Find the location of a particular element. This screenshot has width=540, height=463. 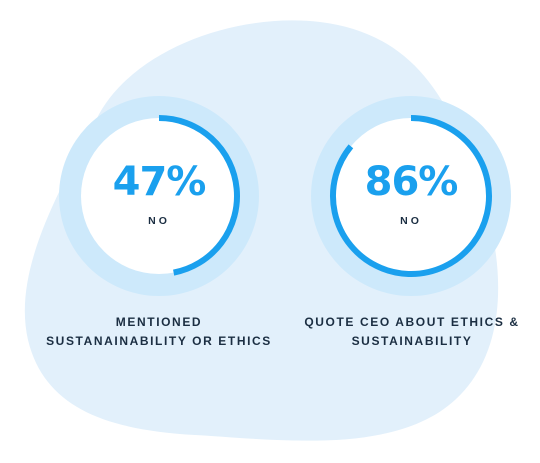

caption-line: QUOTE CEO ABOUT ETHICS & is located at coordinates (412, 322).